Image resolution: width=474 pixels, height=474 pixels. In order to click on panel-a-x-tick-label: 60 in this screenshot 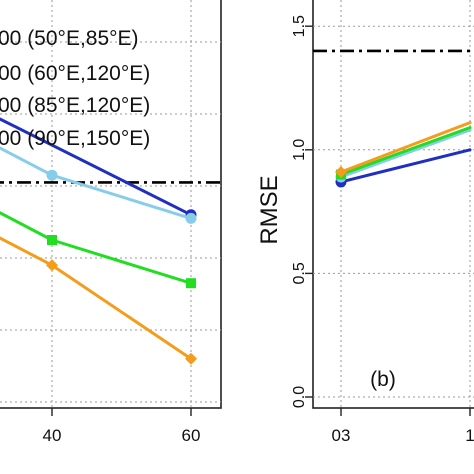, I will do `click(191, 435)`.